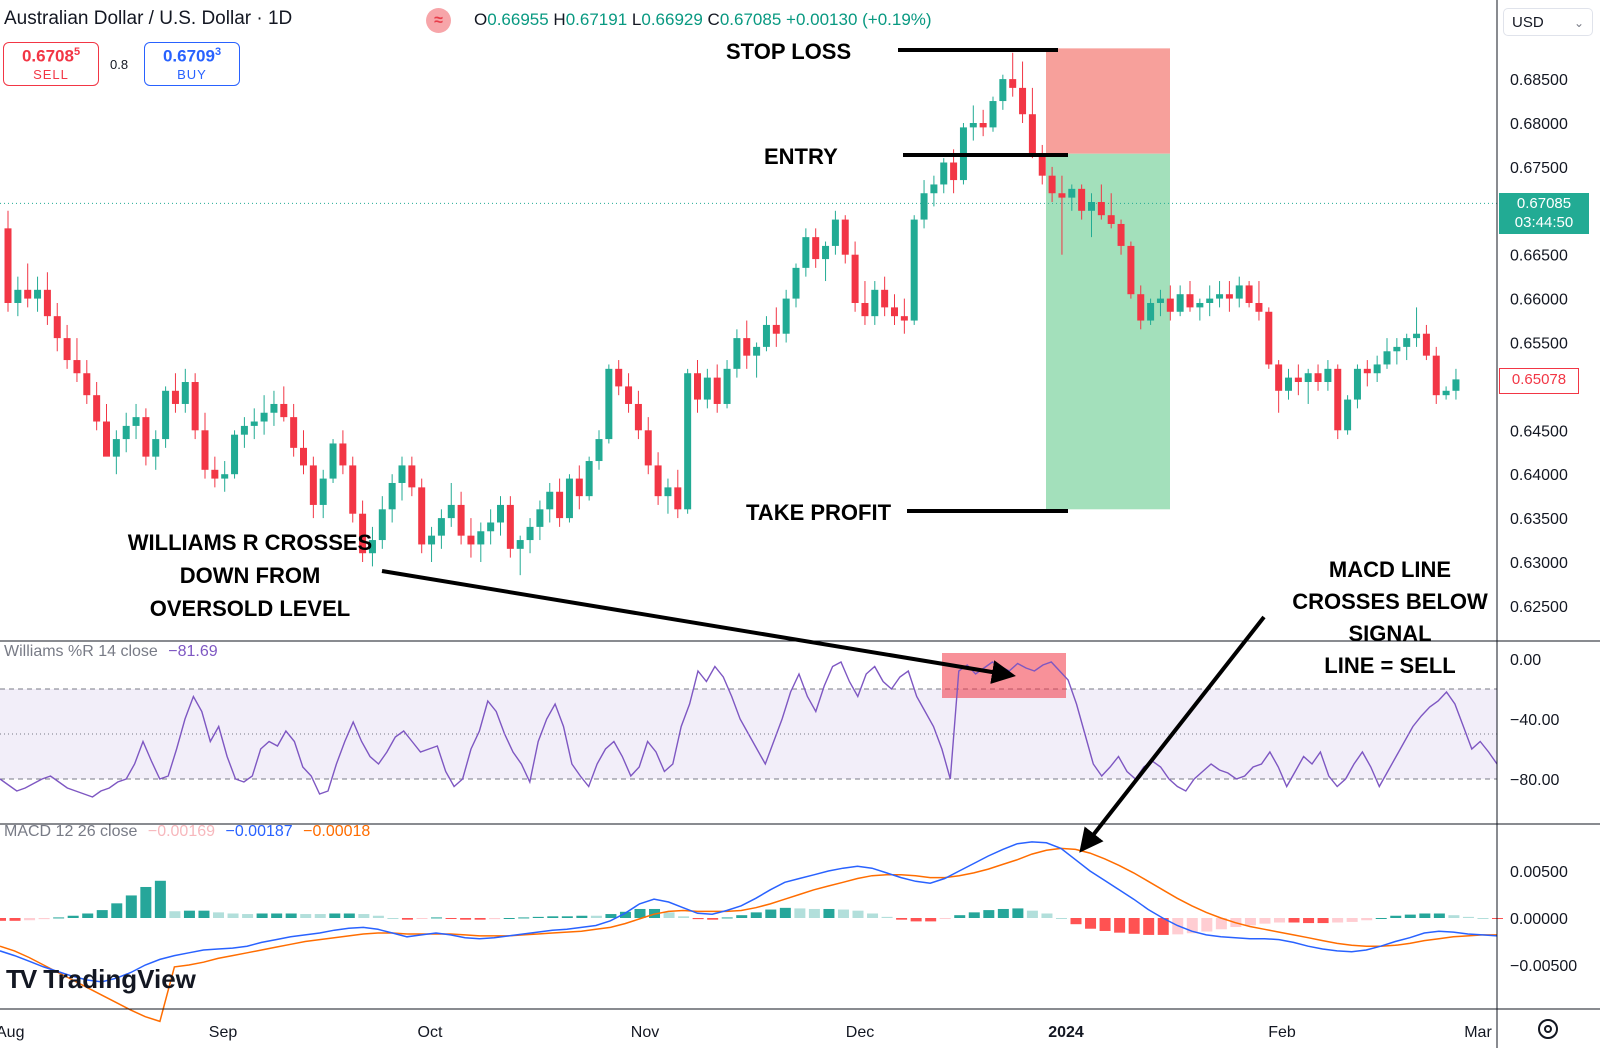  I want to click on sell-button: 0.67085 SELL, so click(51, 64).